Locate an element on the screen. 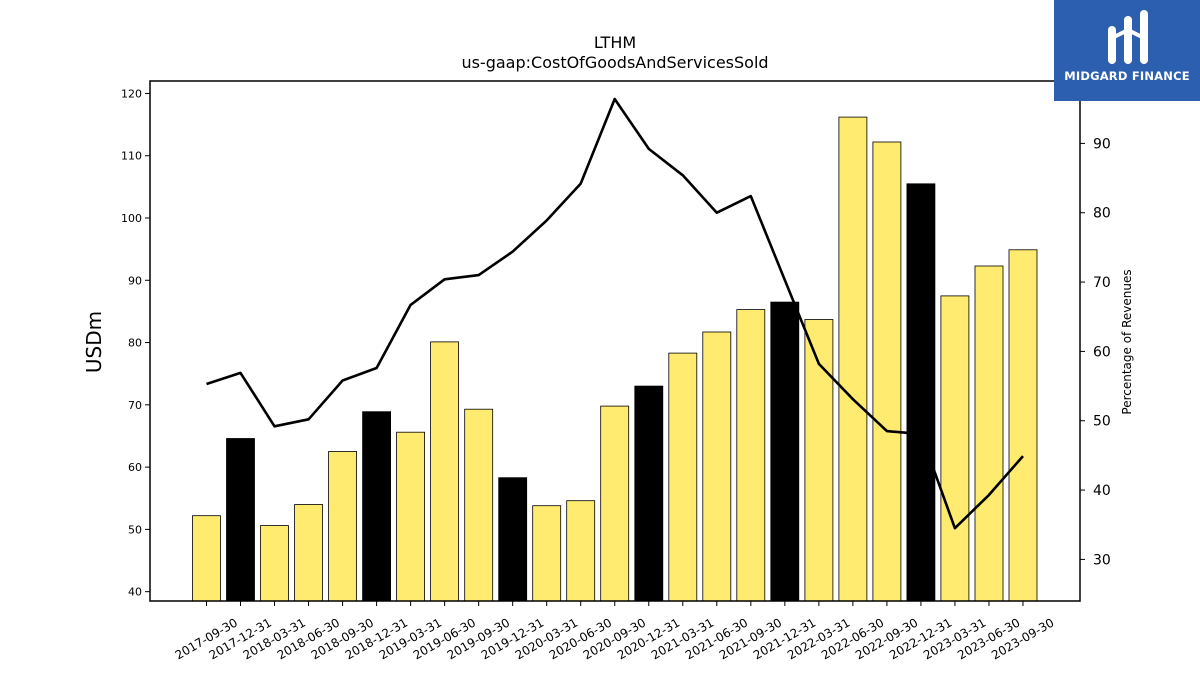 This screenshot has height=675, width=1200. y-tick-label: 110 is located at coordinates (131, 156).